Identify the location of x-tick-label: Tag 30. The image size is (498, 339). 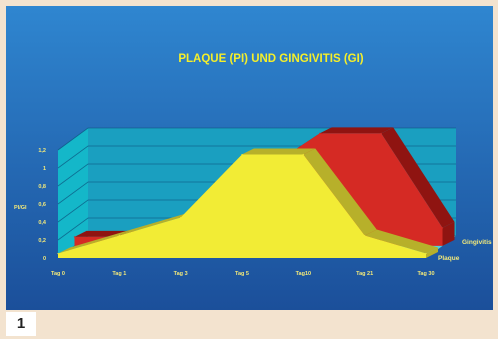
(425, 274).